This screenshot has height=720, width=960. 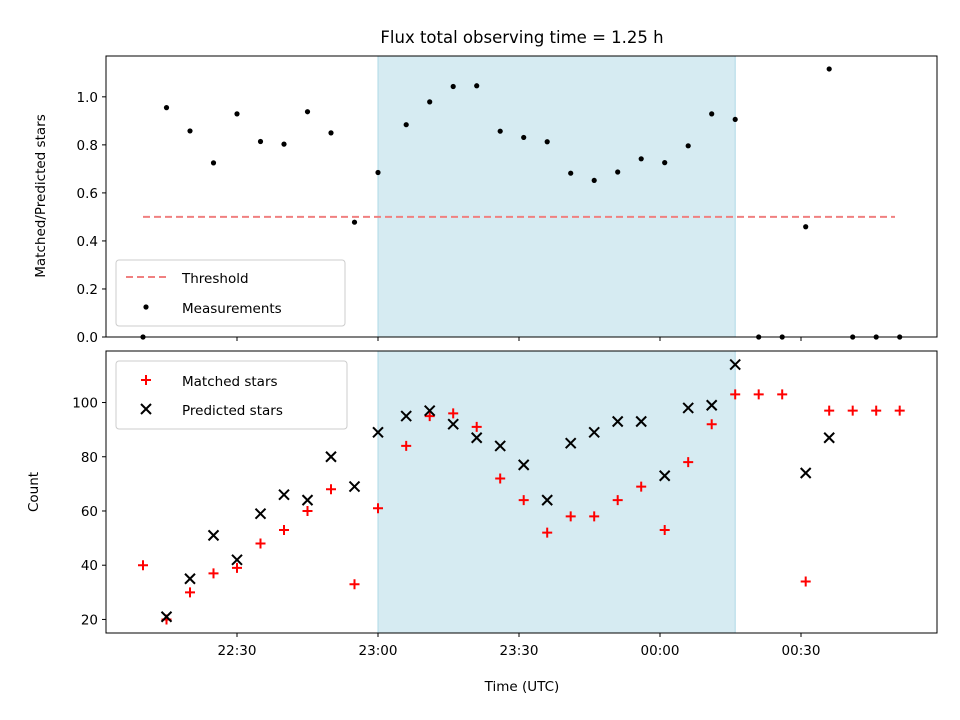 I want to click on x-axis-label: Time (UTC), so click(x=522, y=687).